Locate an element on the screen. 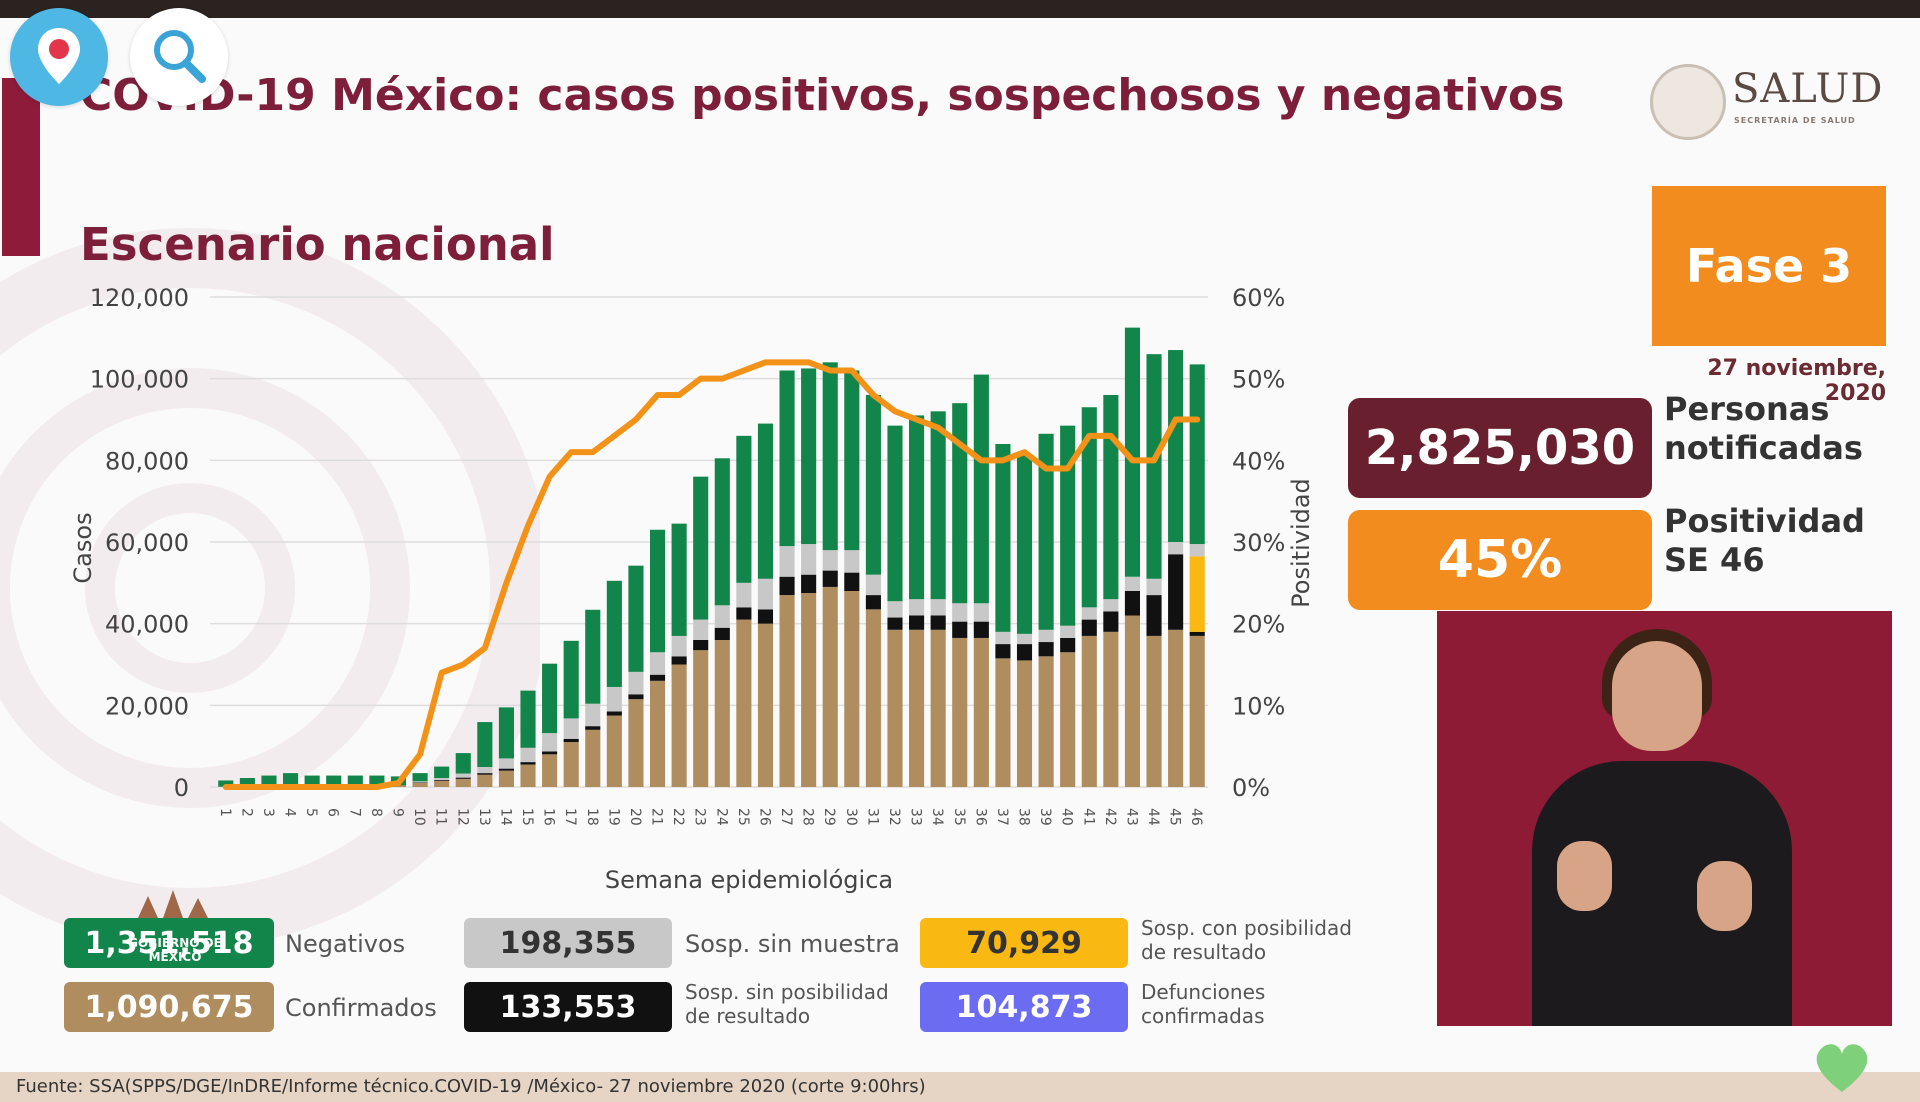 This screenshot has width=1920, height=1102. x-tick-label: 22 is located at coordinates (678, 817).